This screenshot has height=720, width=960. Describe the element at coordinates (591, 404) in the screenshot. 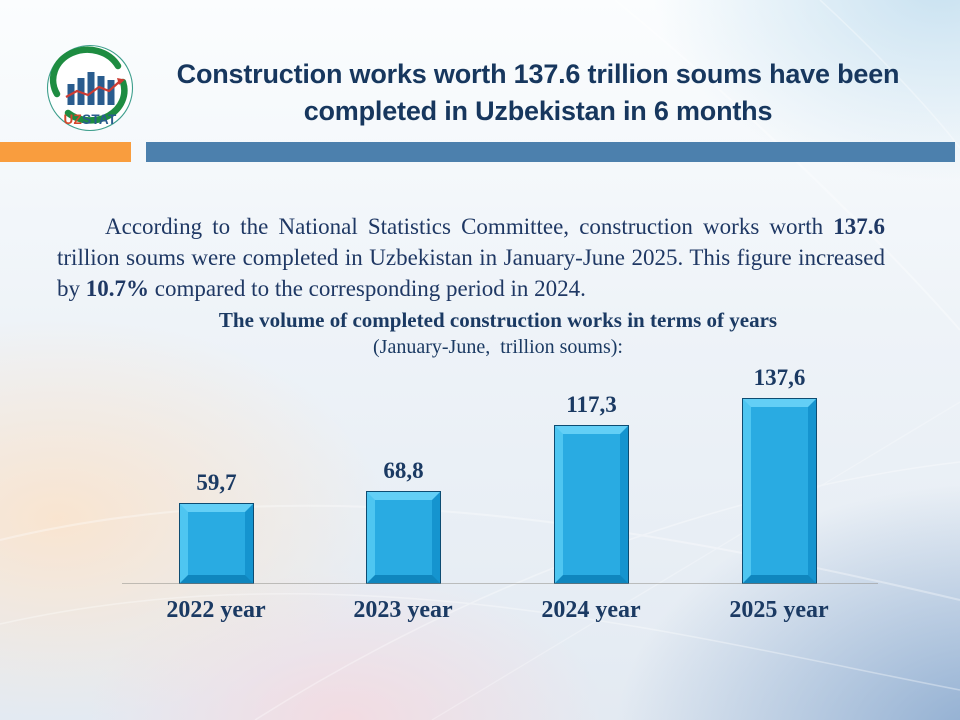

I see `bar-value-label: 117,3` at that location.